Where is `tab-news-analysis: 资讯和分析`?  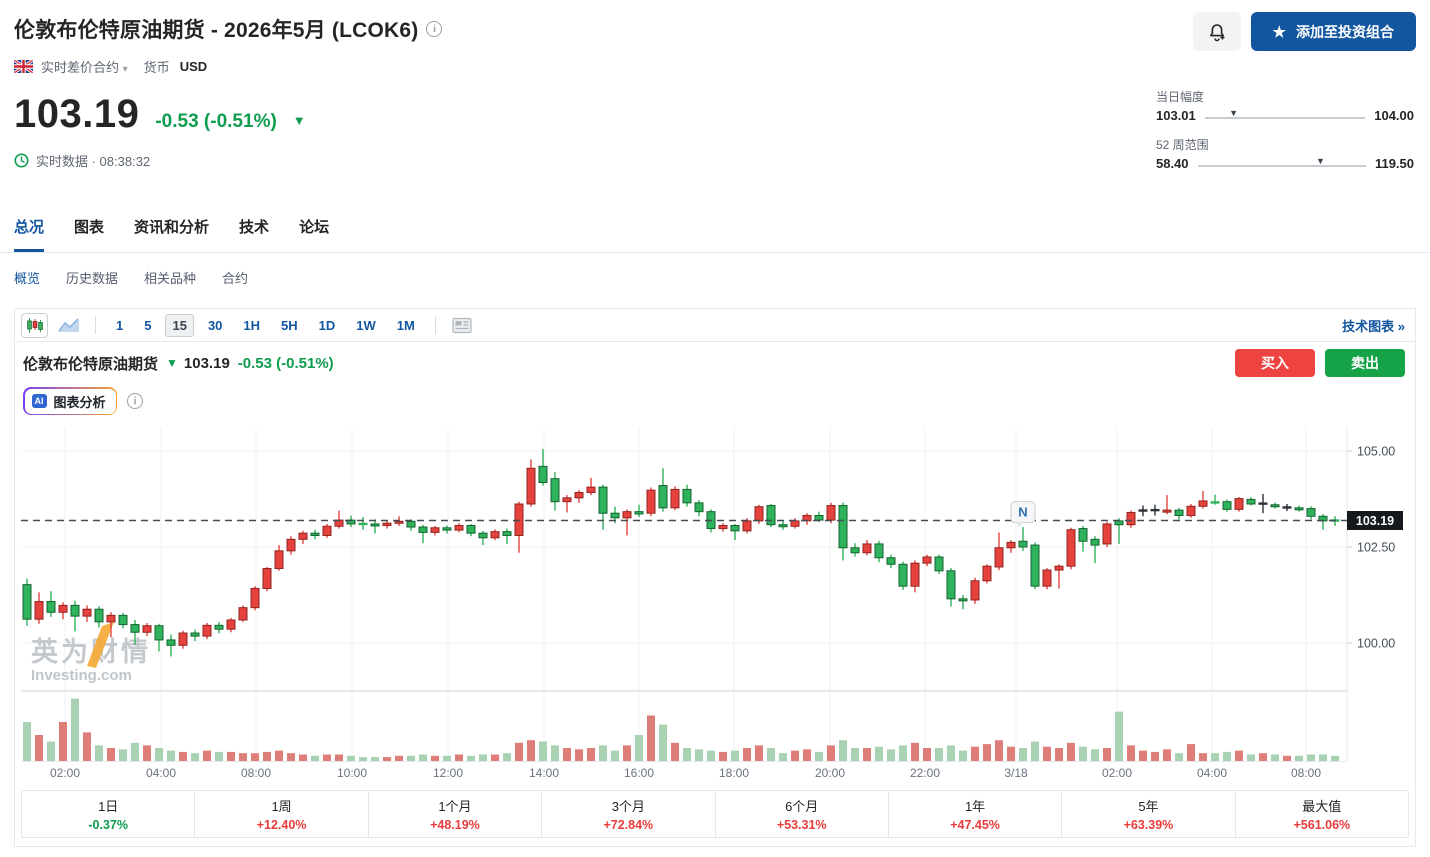
tab-news-analysis: 资讯和分析 is located at coordinates (172, 227).